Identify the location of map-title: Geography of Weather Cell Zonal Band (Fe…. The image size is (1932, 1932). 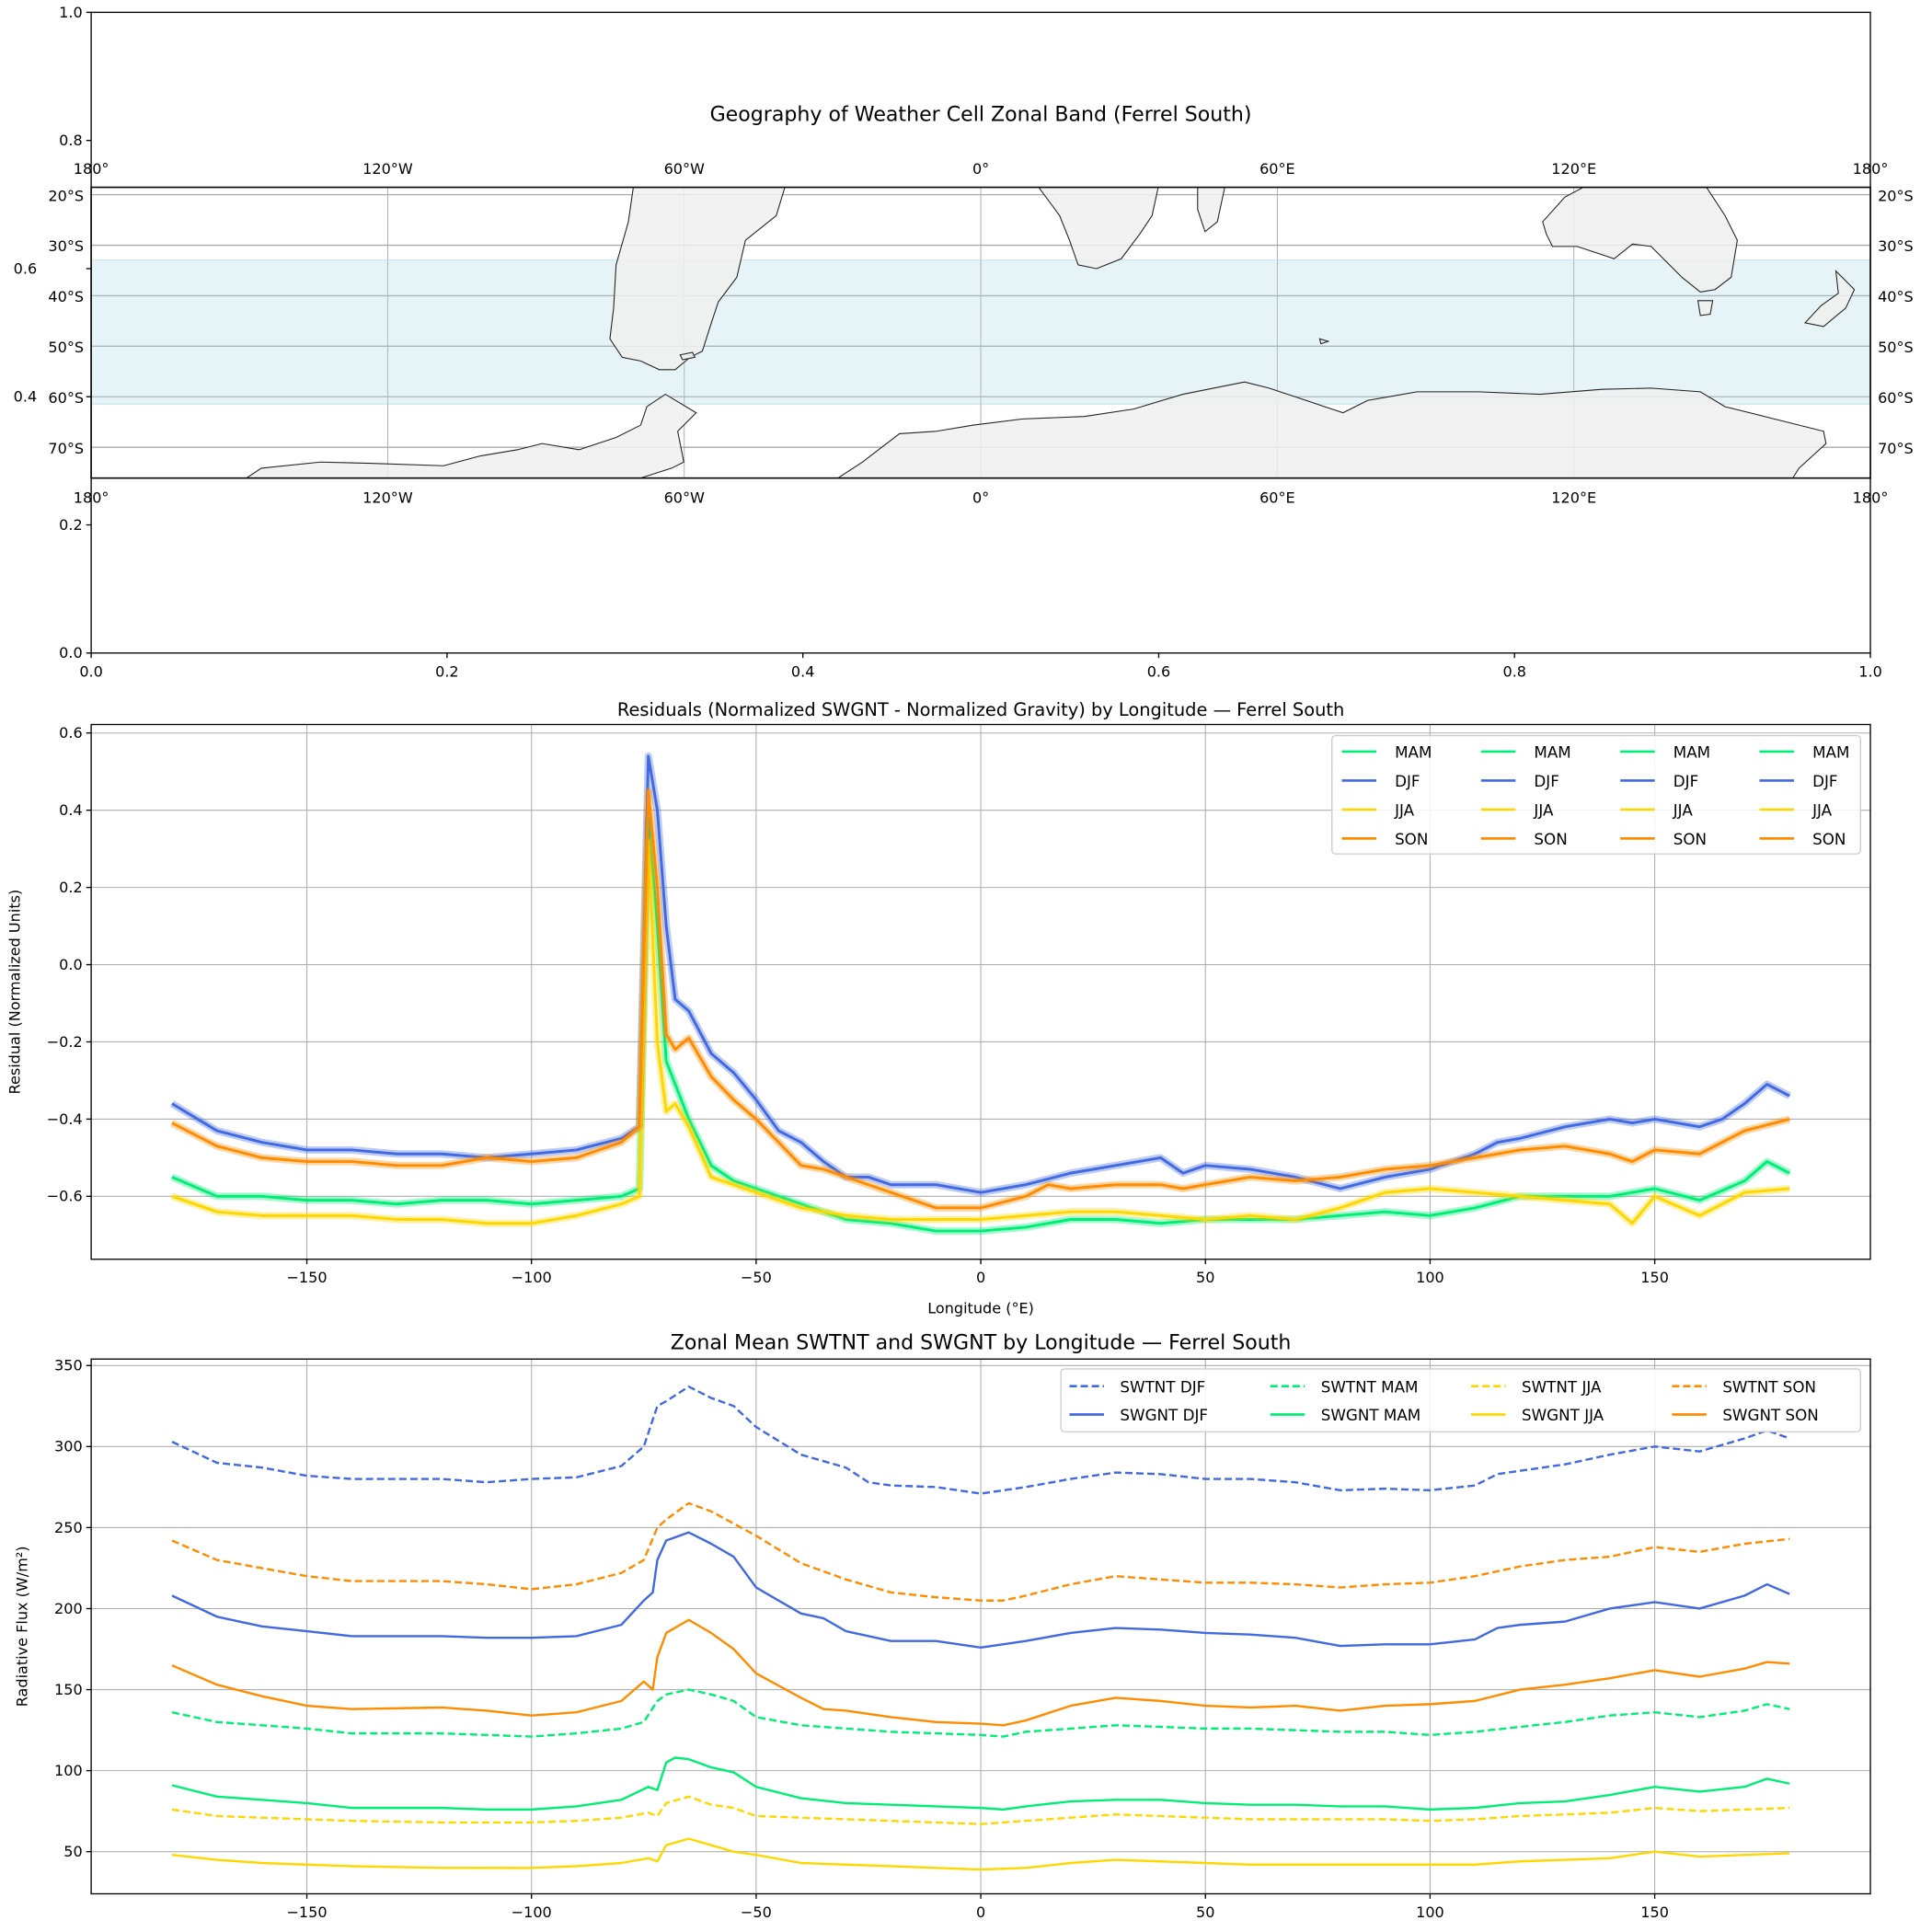
(981, 114).